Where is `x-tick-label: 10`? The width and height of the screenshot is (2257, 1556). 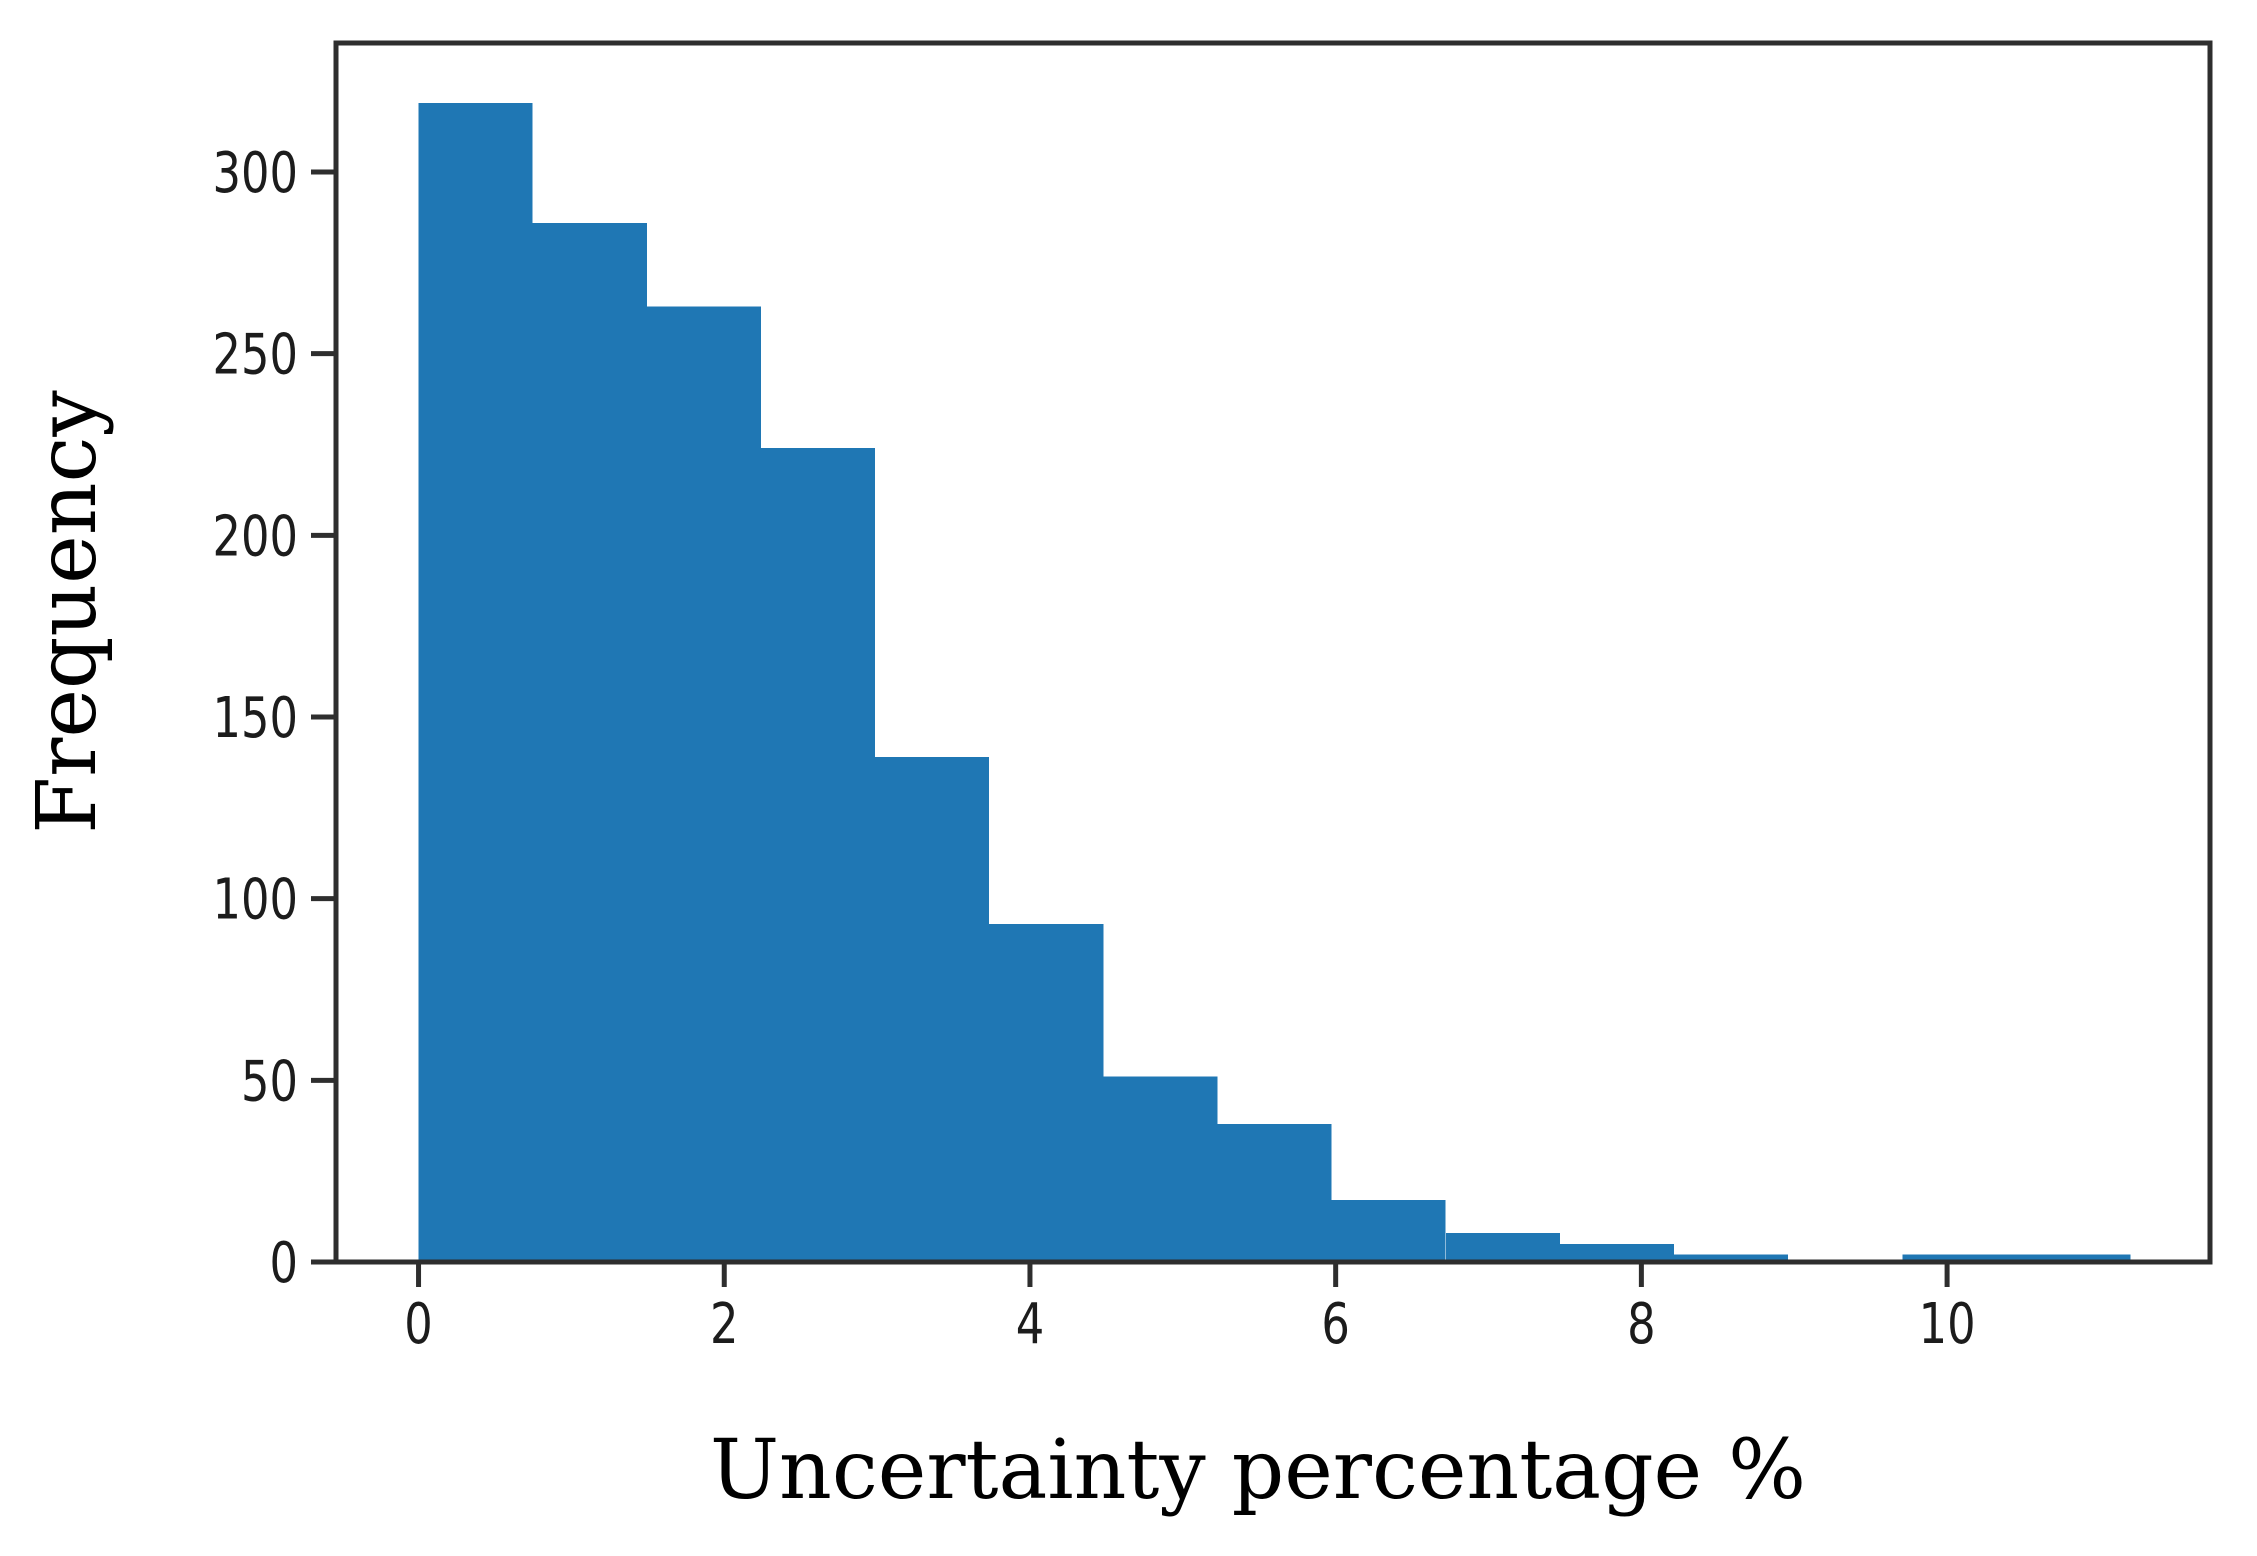 x-tick-label: 10 is located at coordinates (1947, 1323).